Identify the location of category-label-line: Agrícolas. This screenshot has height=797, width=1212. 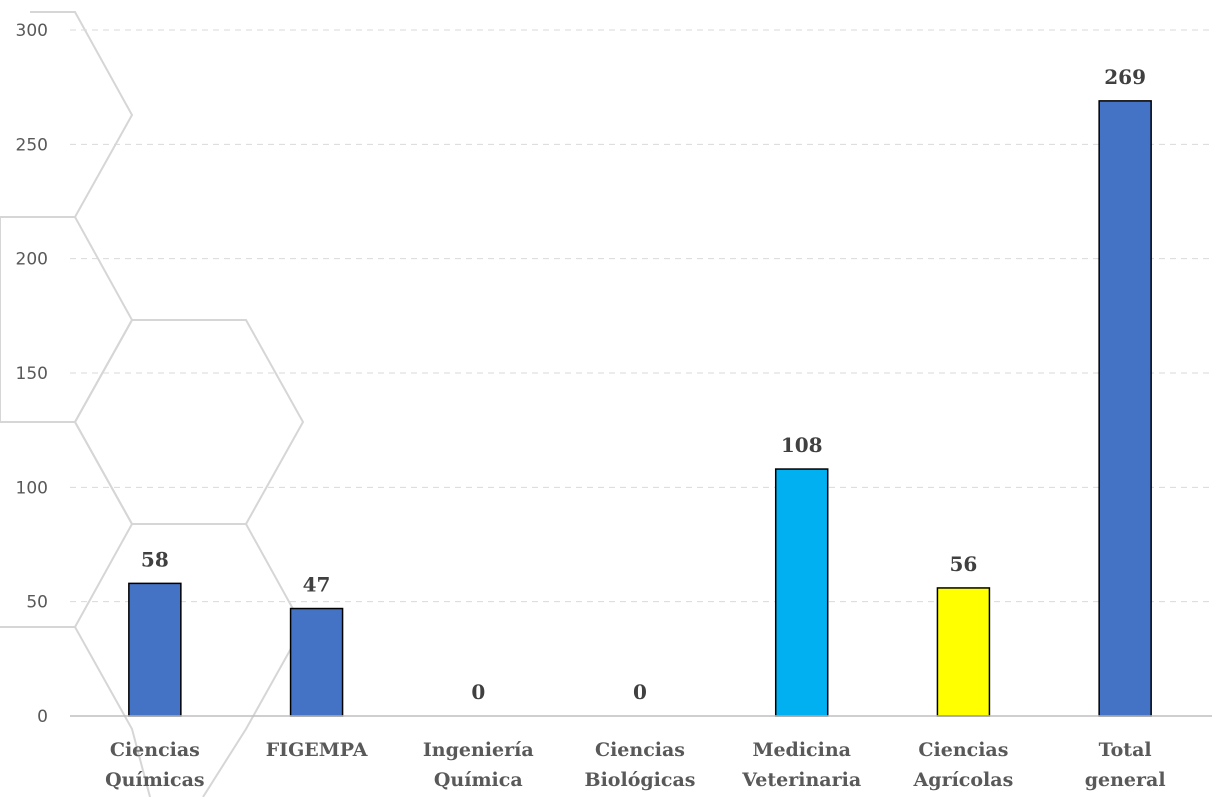
(963, 780).